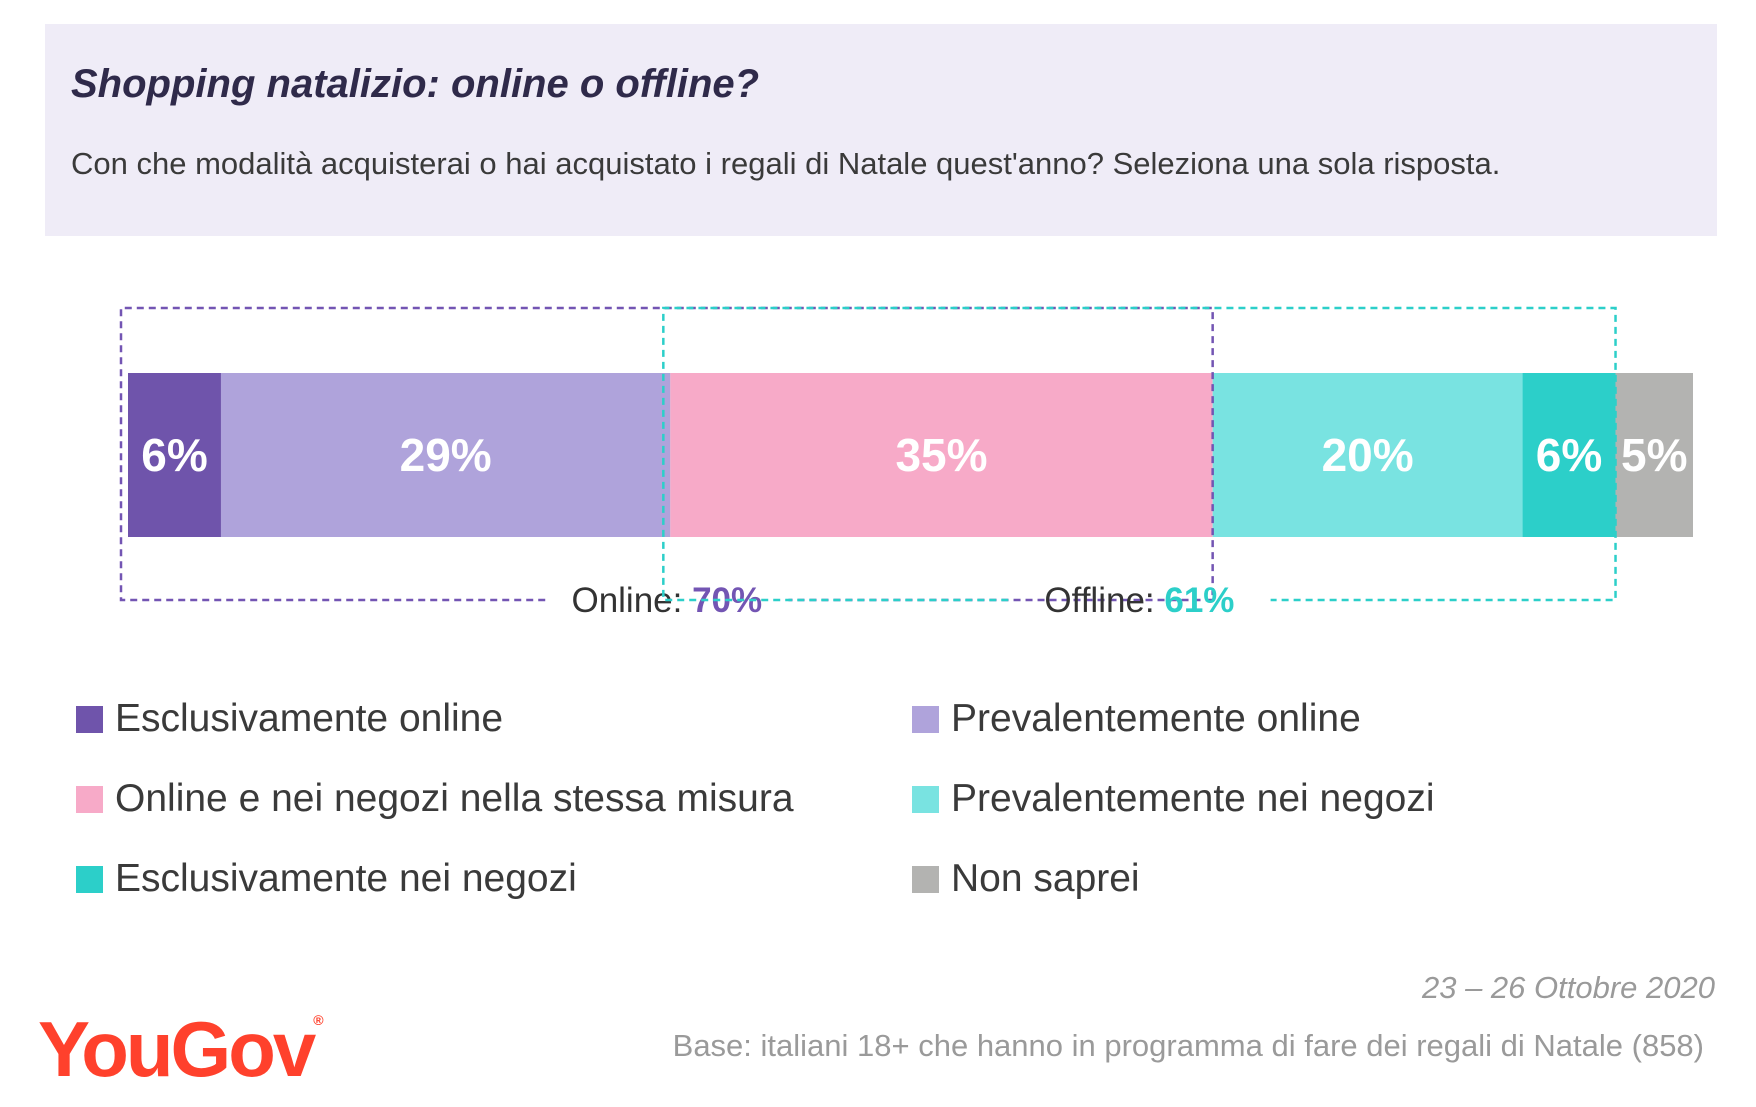  I want to click on legend-label: Esclusivamente nei negozi, so click(346, 878).